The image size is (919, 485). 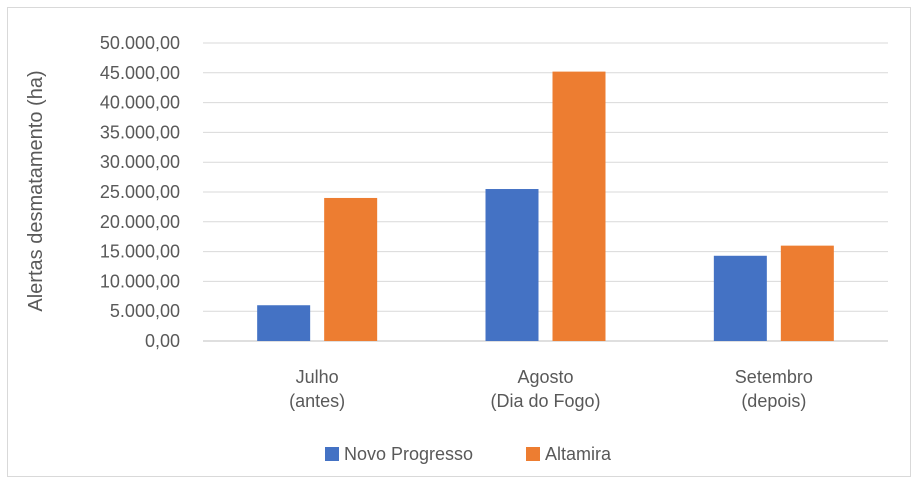 I want to click on legend: Novo Progresso Altamira, so click(x=468, y=454).